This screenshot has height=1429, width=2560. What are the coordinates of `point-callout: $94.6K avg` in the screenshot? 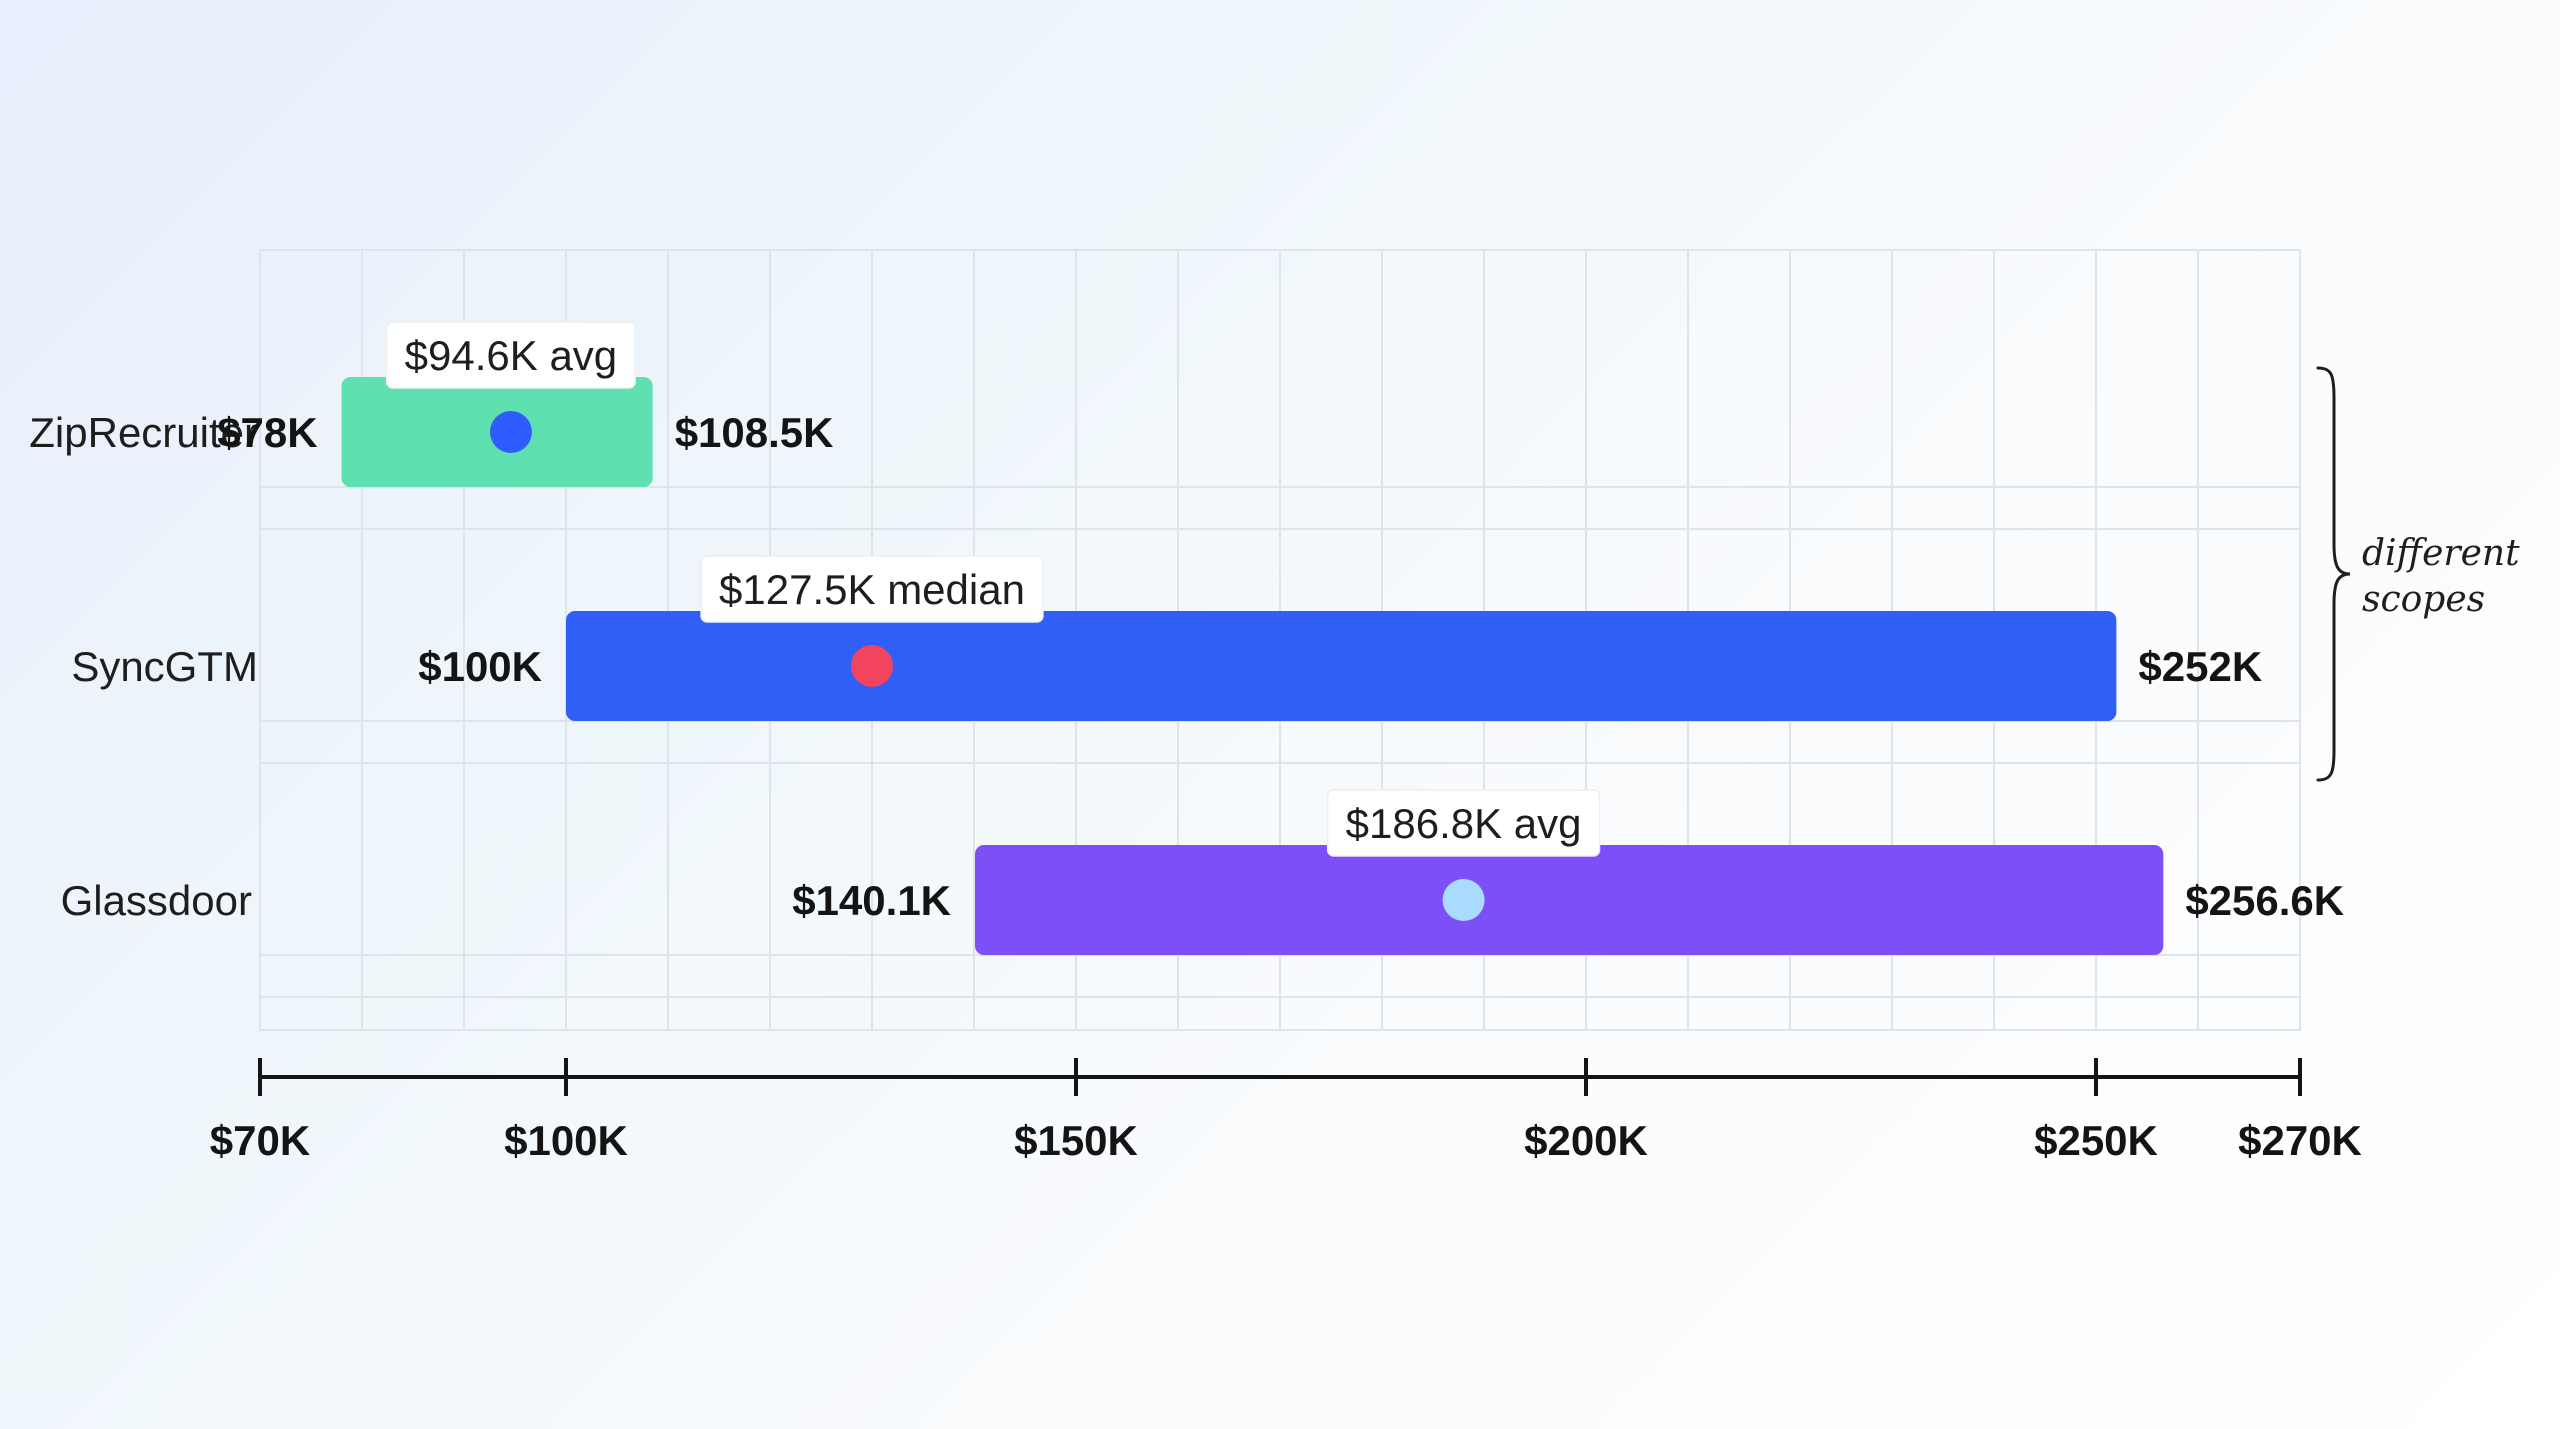 It's located at (510, 355).